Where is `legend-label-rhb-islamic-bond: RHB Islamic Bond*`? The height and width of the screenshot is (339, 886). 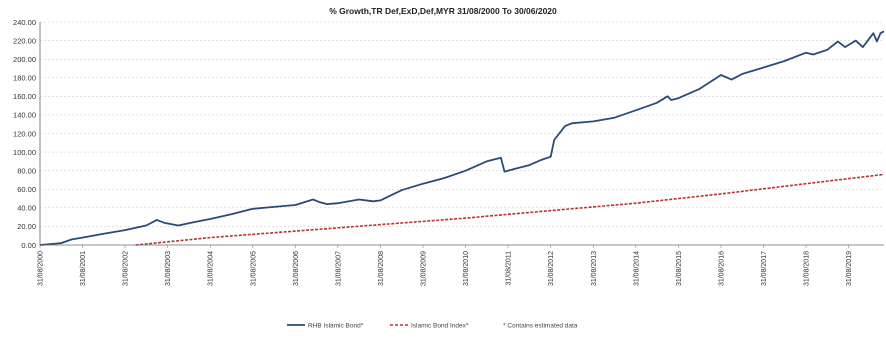 legend-label-rhb-islamic-bond: RHB Islamic Bond* is located at coordinates (336, 326).